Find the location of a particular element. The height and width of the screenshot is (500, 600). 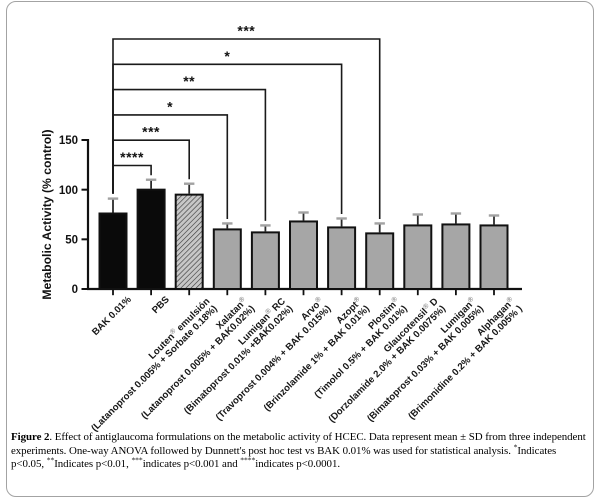

caption-sig4-text: indicates p<0.0001. is located at coordinates (298, 464).